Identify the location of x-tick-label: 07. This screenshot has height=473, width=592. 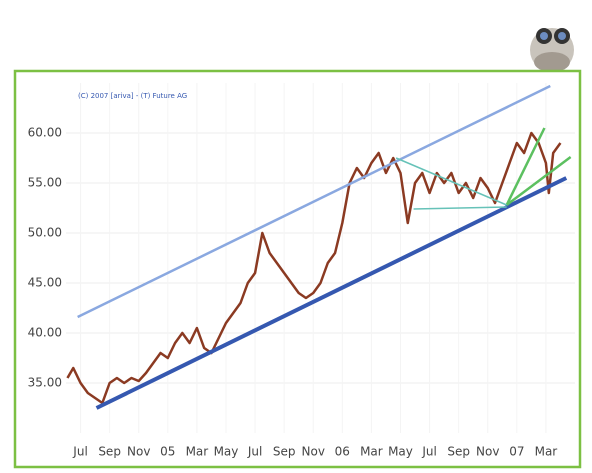
(516, 452).